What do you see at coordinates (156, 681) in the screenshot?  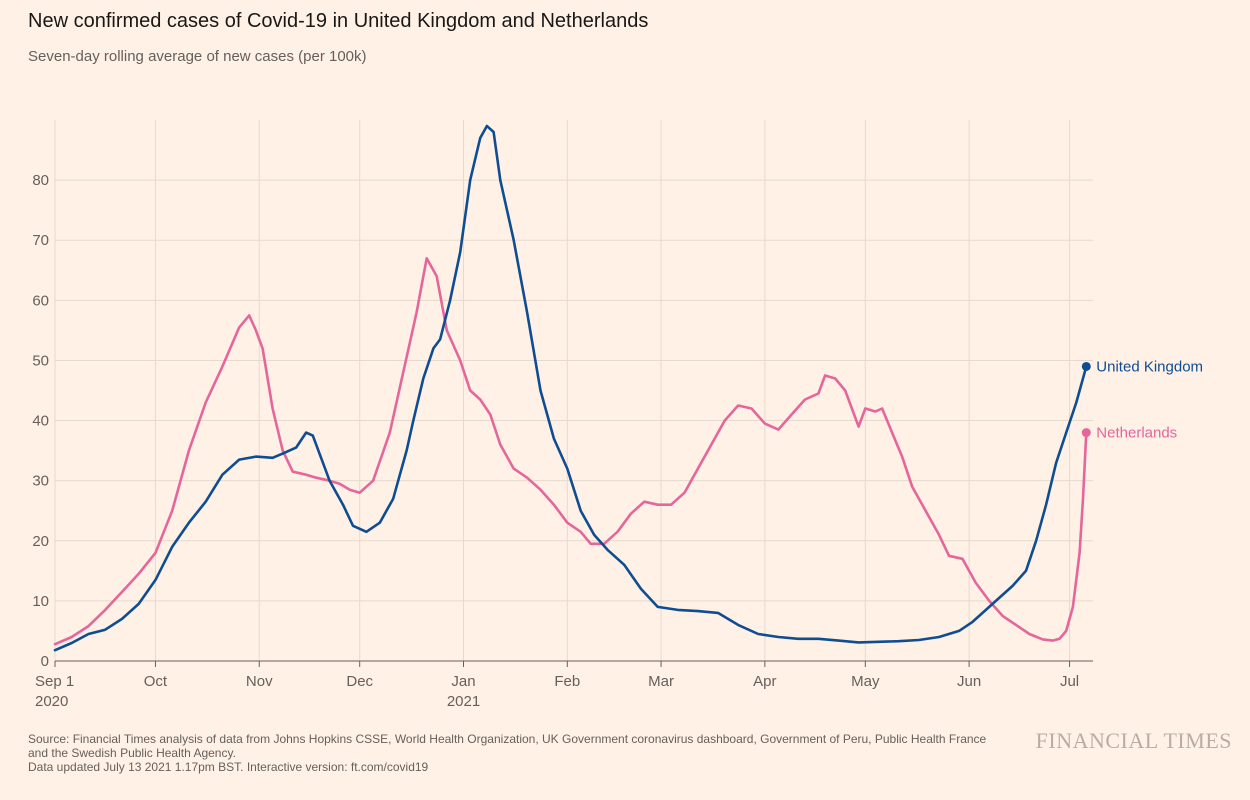 I see `x-tick-label: Oct` at bounding box center [156, 681].